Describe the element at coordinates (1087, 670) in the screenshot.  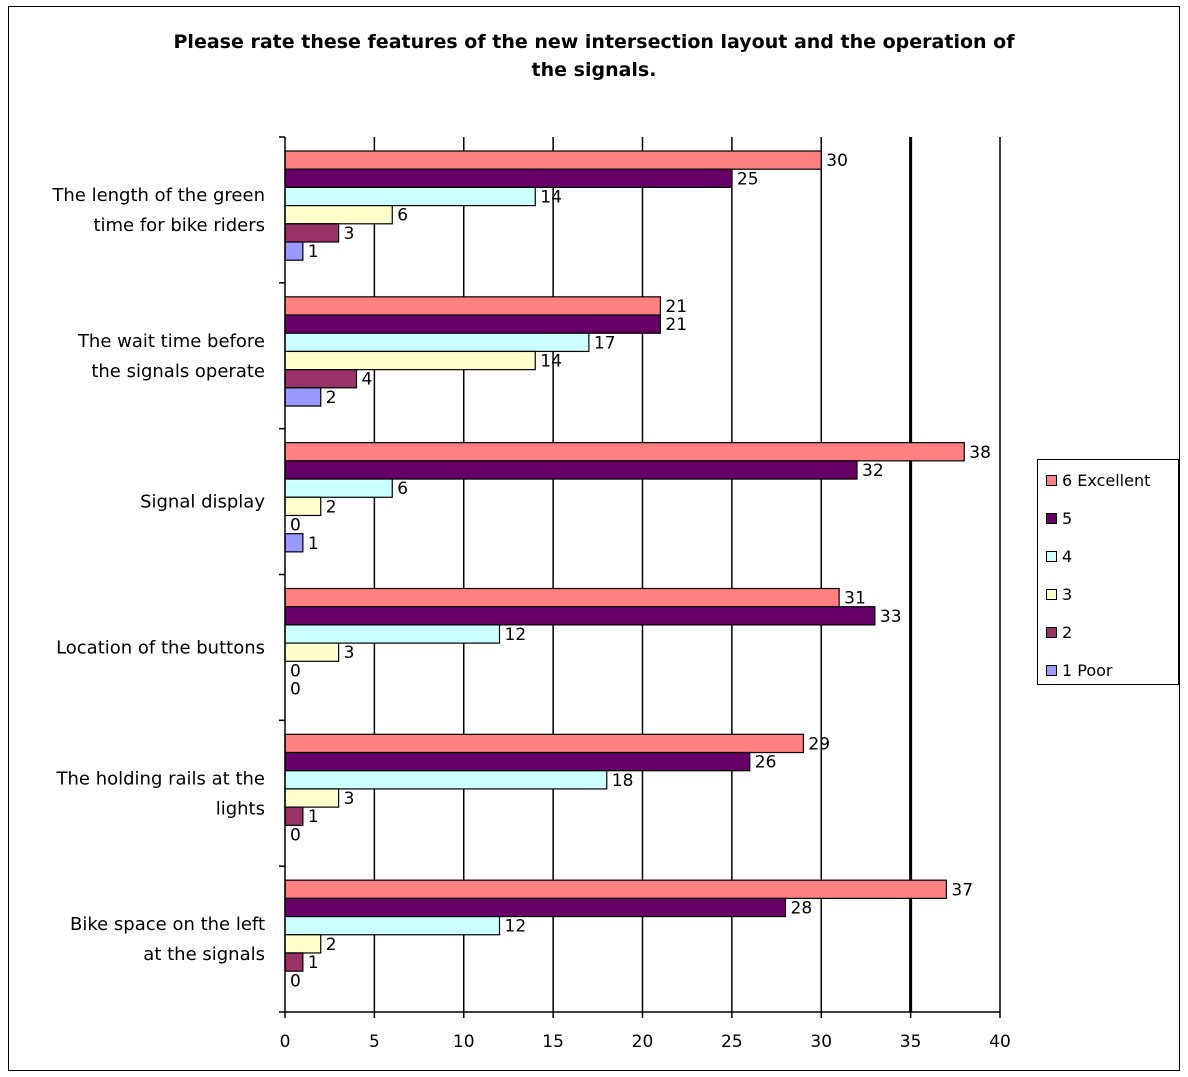
I see `legend-label-5: 1 Poor` at that location.